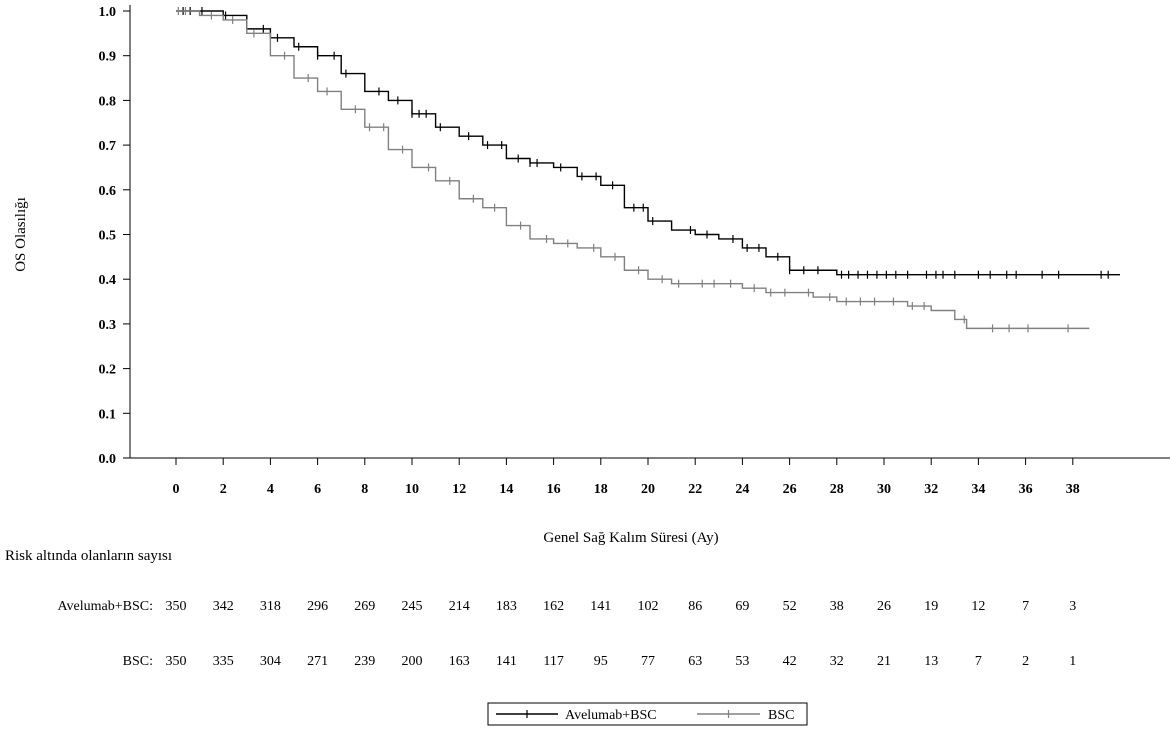 The image size is (1173, 729). I want to click on risk-value: 38, so click(837, 606).